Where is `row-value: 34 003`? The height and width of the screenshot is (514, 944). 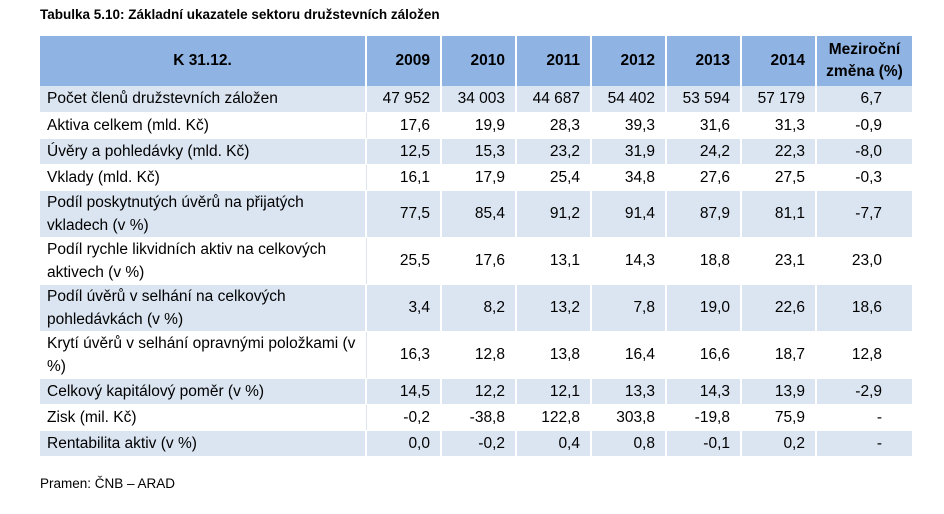
row-value: 34 003 is located at coordinates (479, 99).